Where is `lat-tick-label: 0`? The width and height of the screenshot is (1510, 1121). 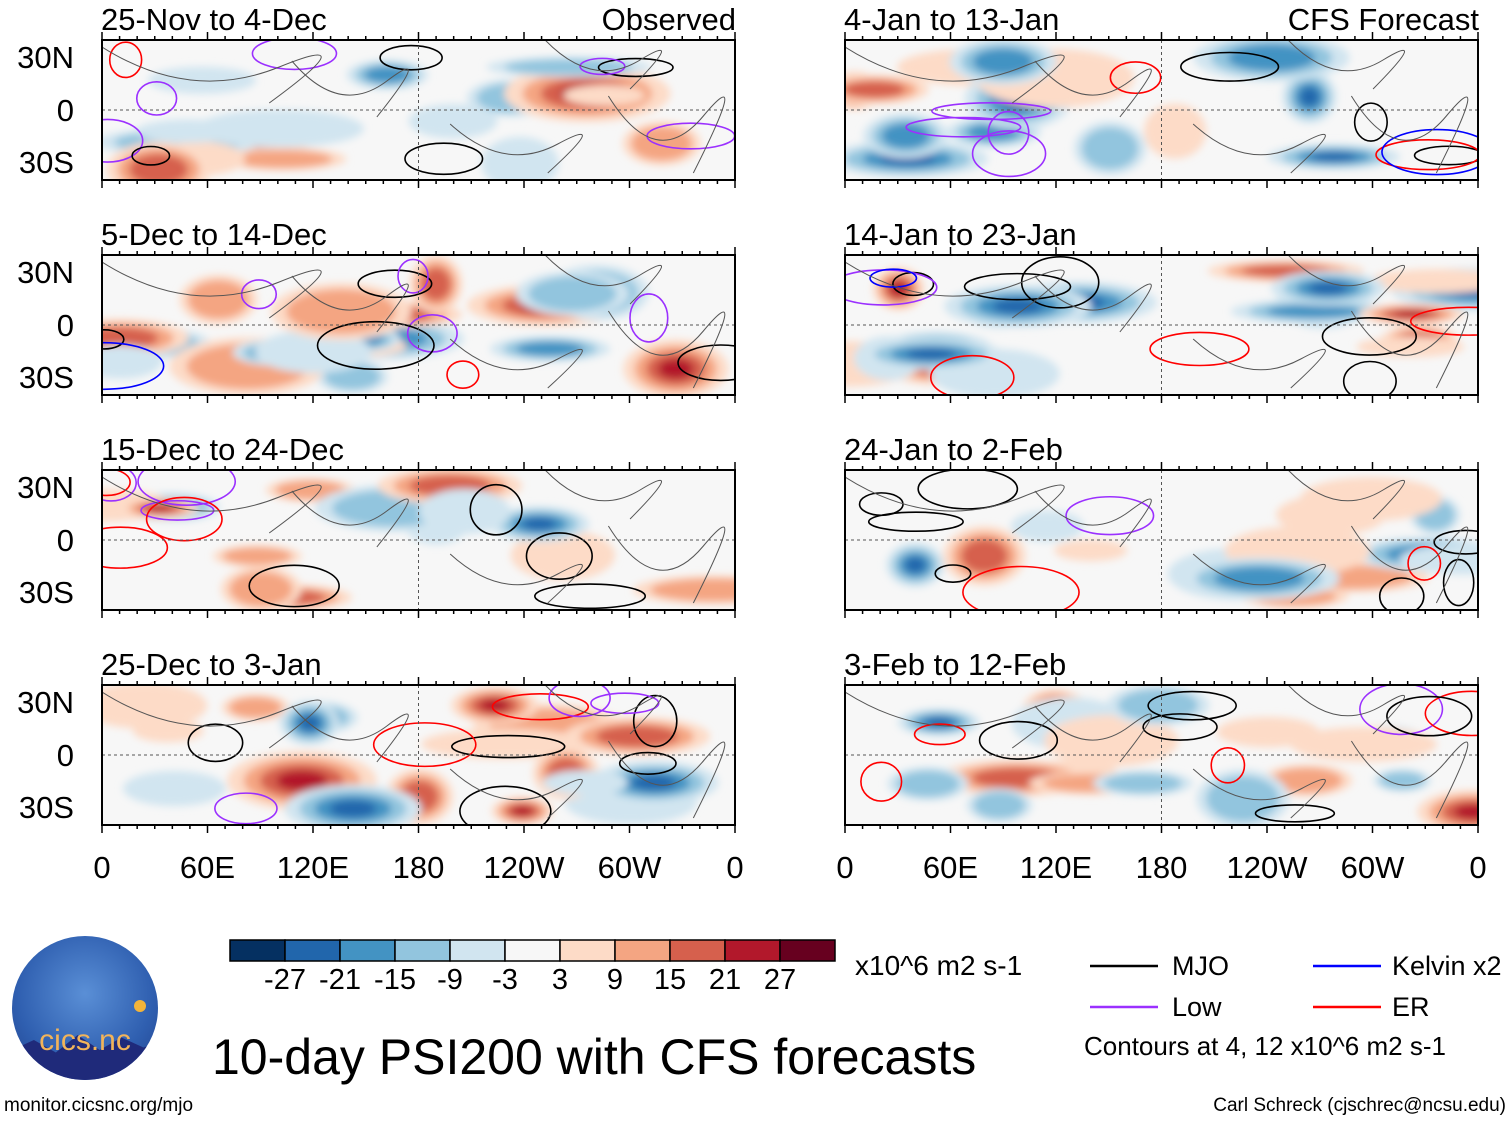 lat-tick-label: 0 is located at coordinates (65, 755).